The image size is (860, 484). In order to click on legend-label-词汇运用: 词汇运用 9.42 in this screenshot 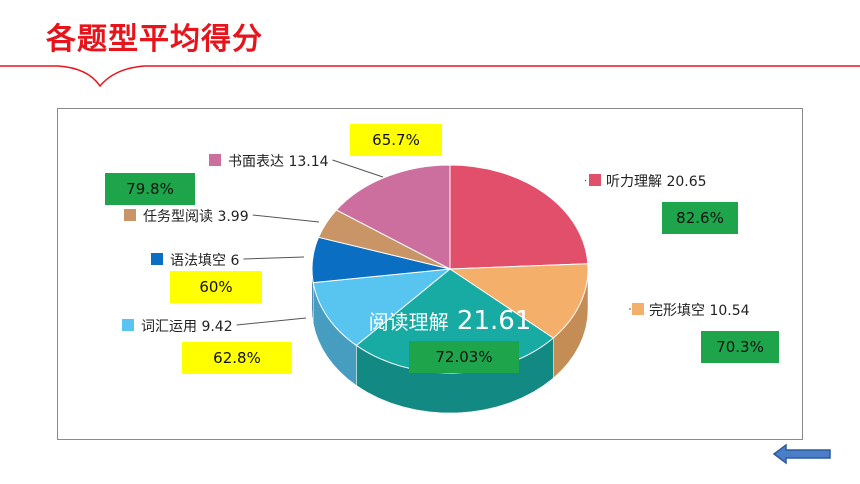, I will do `click(187, 327)`.